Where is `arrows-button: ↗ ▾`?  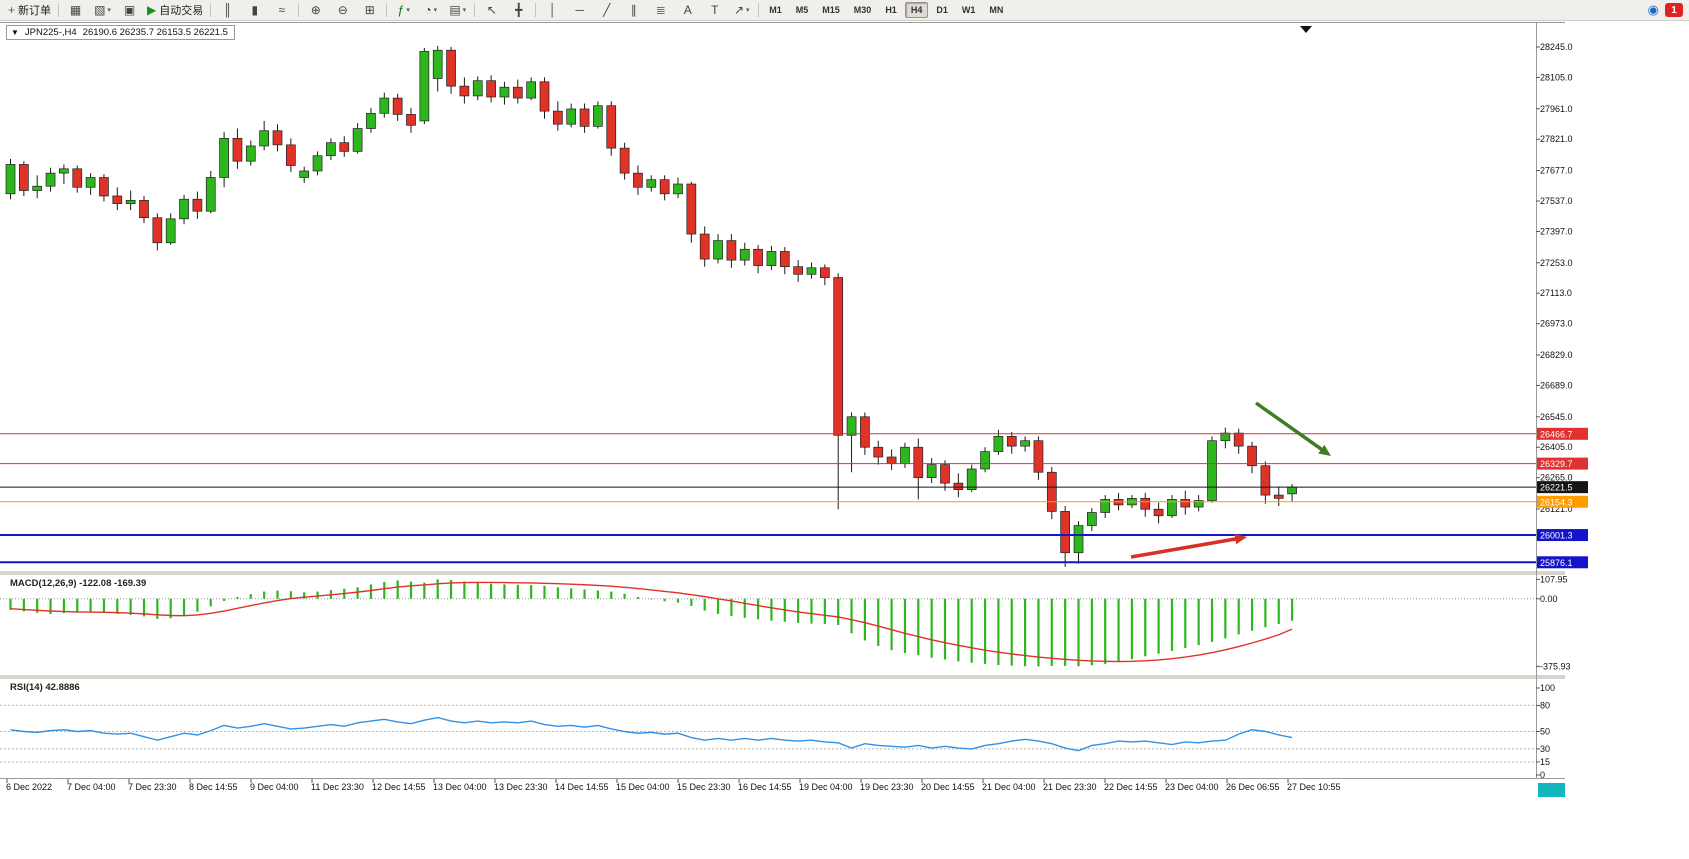 arrows-button: ↗ ▾ is located at coordinates (741, 10).